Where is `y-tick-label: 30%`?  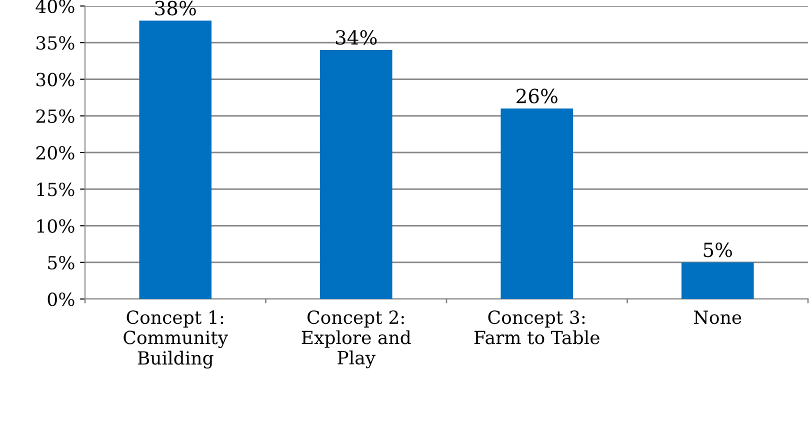 y-tick-label: 30% is located at coordinates (55, 79).